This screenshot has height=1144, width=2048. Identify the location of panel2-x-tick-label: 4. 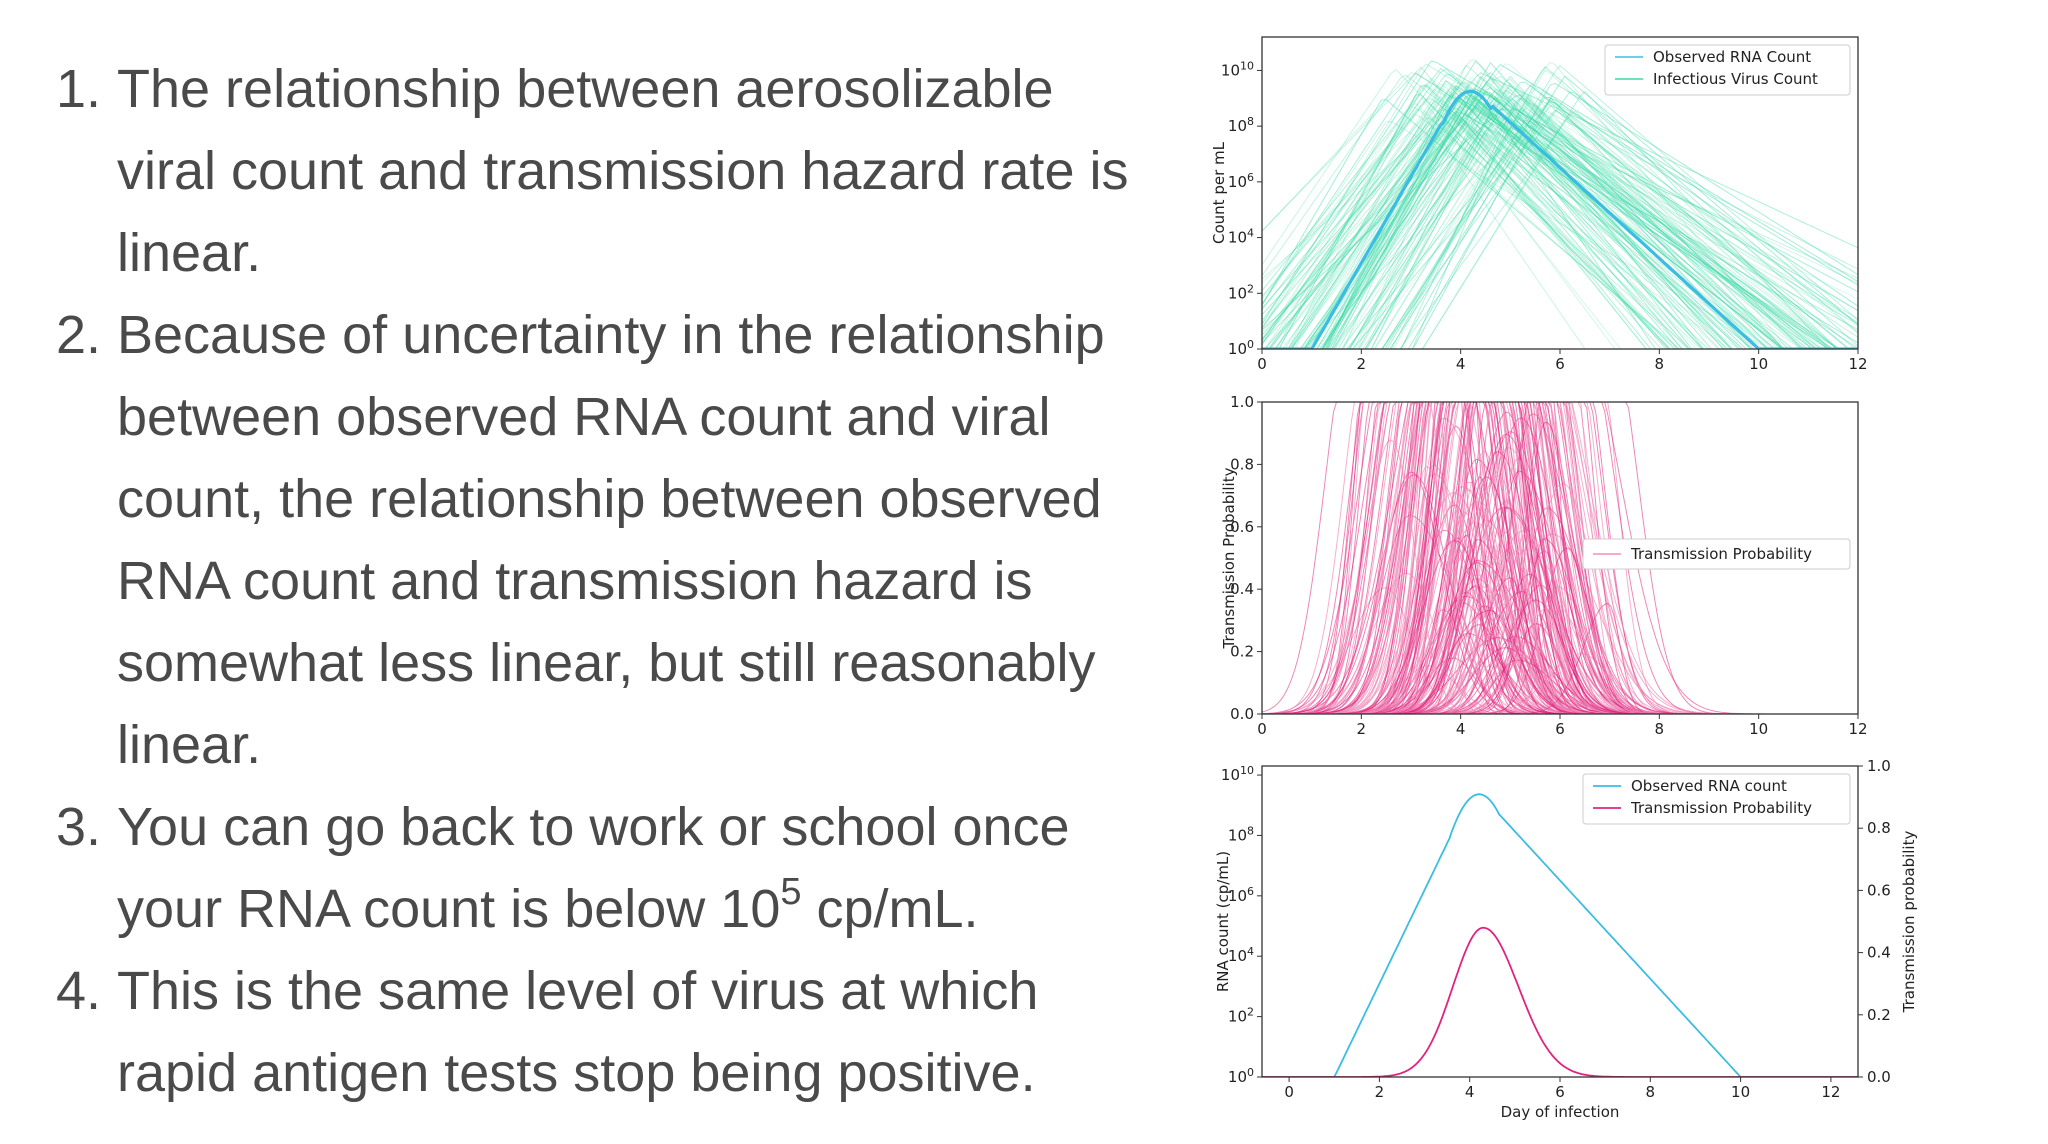
(1461, 729).